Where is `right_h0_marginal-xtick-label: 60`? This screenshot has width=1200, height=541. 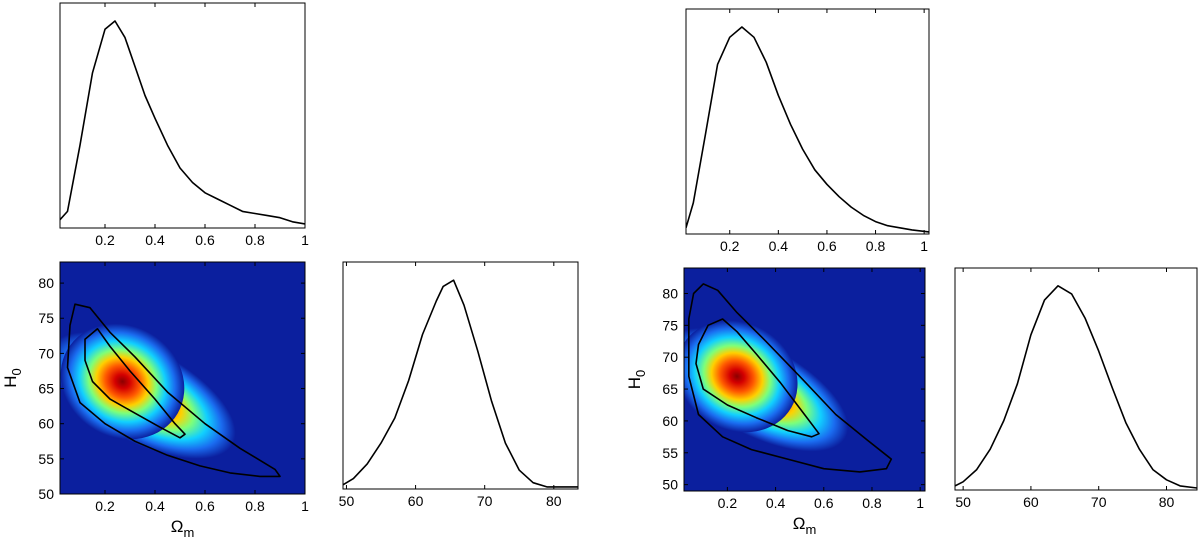 right_h0_marginal-xtick-label: 60 is located at coordinates (1031, 502).